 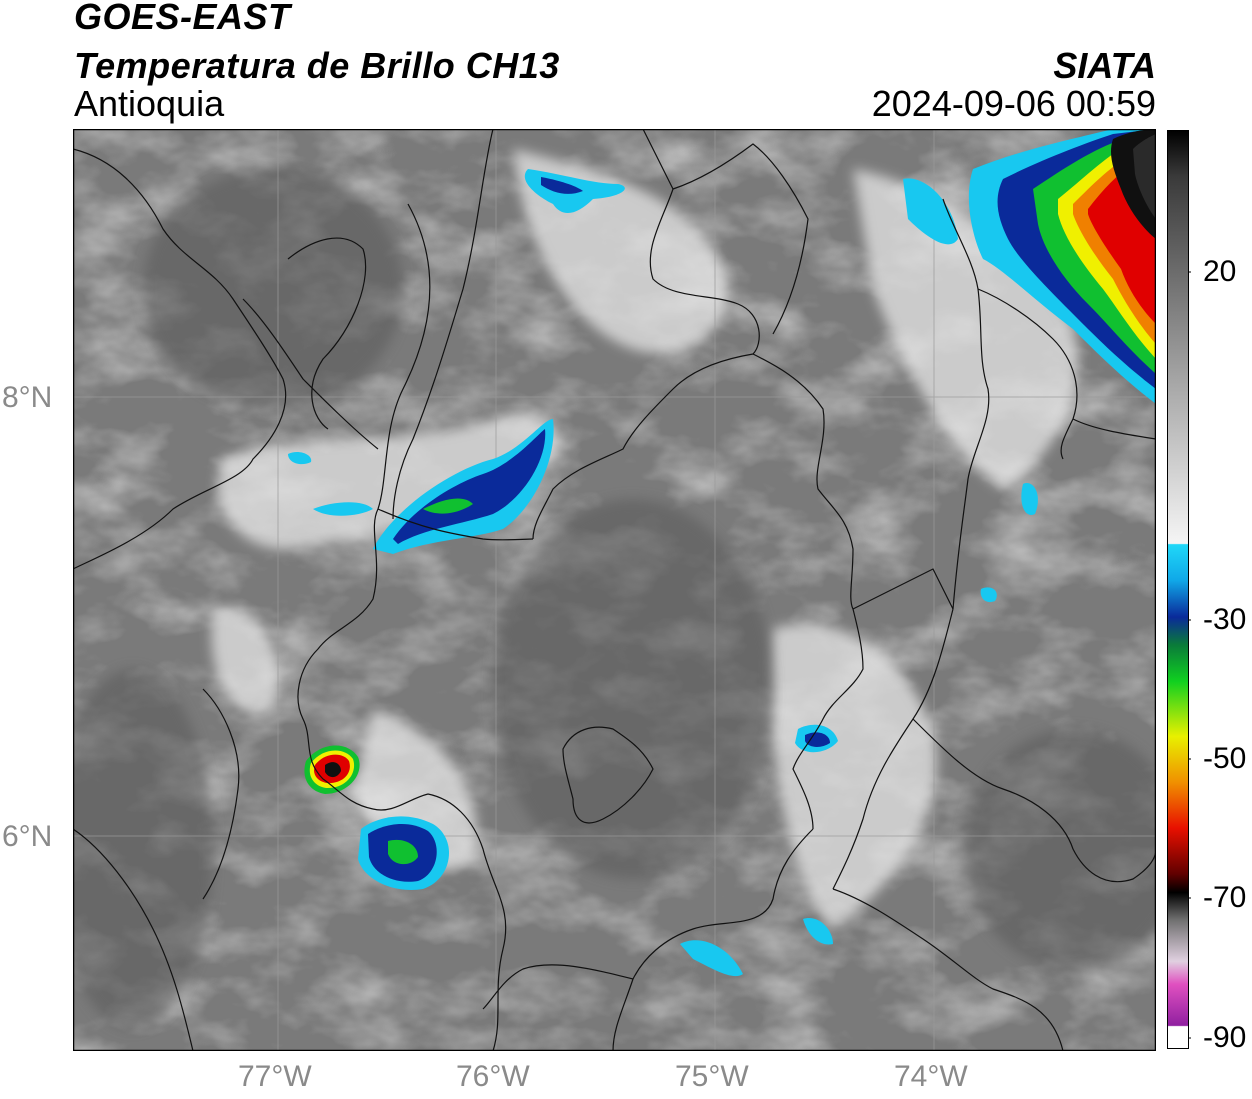 I want to click on lon-label-74w: 74°W, so click(x=931, y=1076).